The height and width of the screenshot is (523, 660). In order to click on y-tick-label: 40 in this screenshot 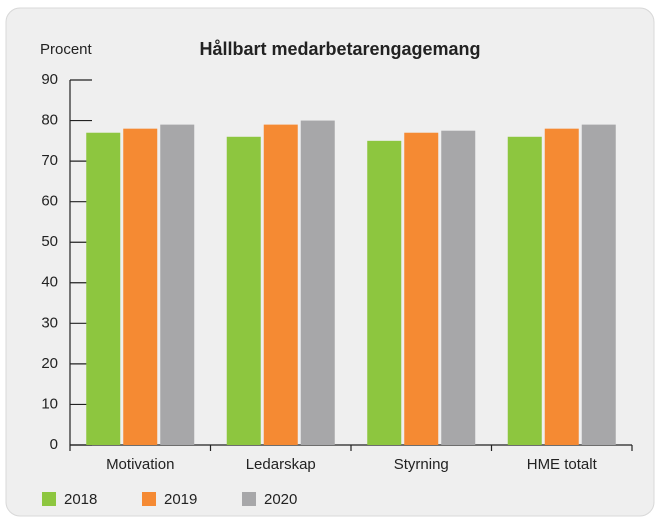, I will do `click(49, 282)`.